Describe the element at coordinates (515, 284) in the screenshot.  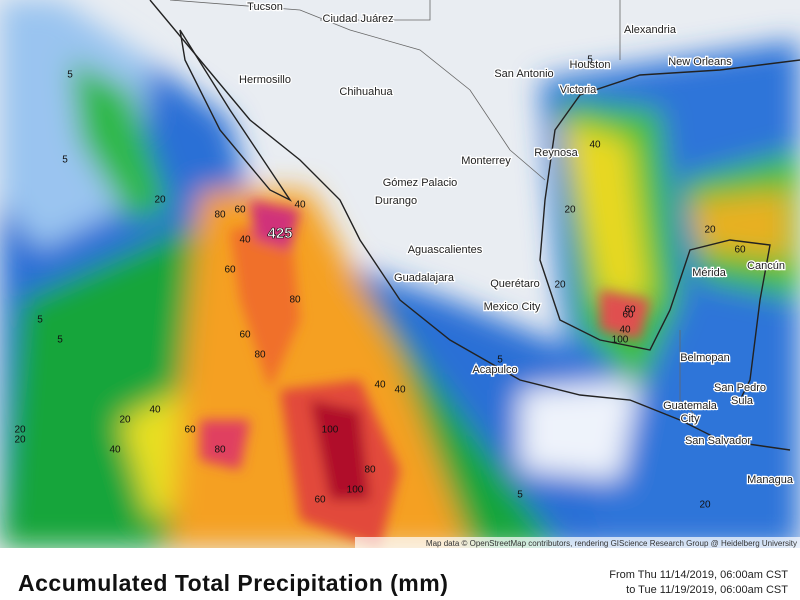
I see `city-label: Querétaro` at that location.